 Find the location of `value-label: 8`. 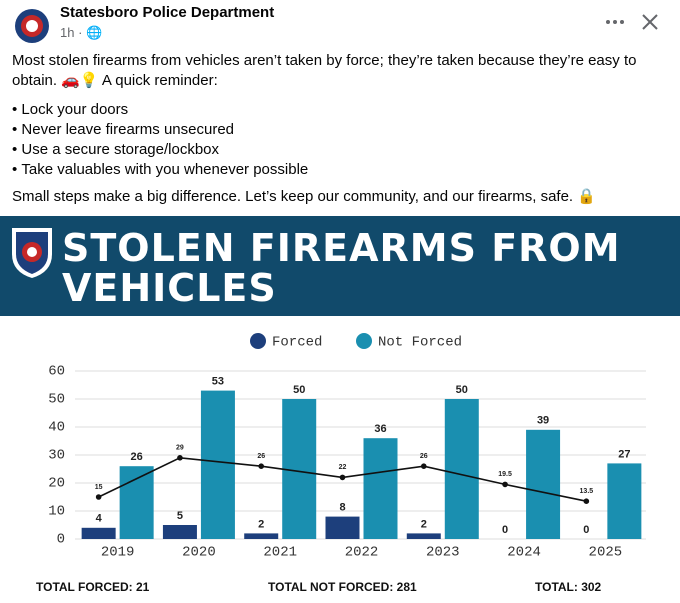

value-label: 8 is located at coordinates (342, 508).